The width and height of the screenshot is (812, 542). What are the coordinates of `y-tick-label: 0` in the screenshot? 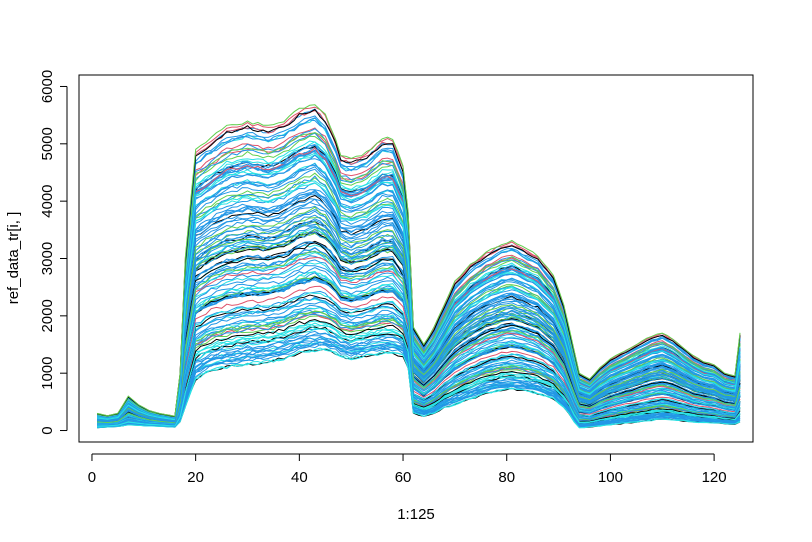 It's located at (47, 430).